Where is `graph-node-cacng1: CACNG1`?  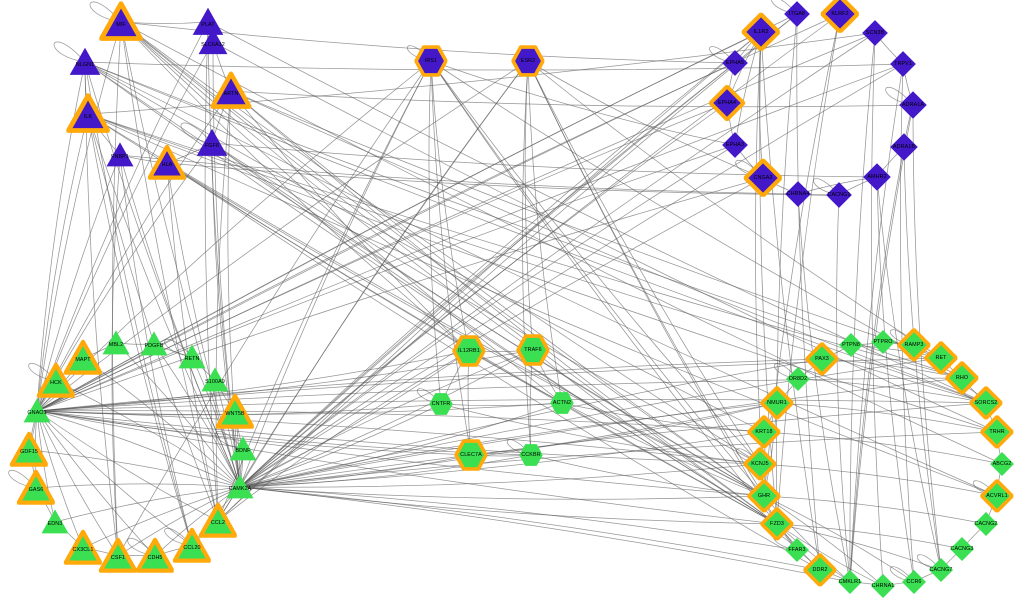
graph-node-cacng1: CACNG1 is located at coordinates (839, 195).